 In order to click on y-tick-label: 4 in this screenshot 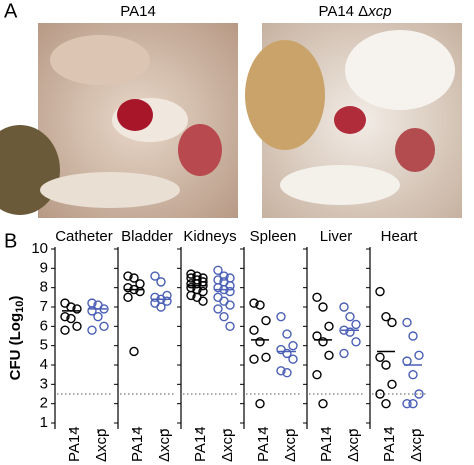, I will do `click(44, 364)`.